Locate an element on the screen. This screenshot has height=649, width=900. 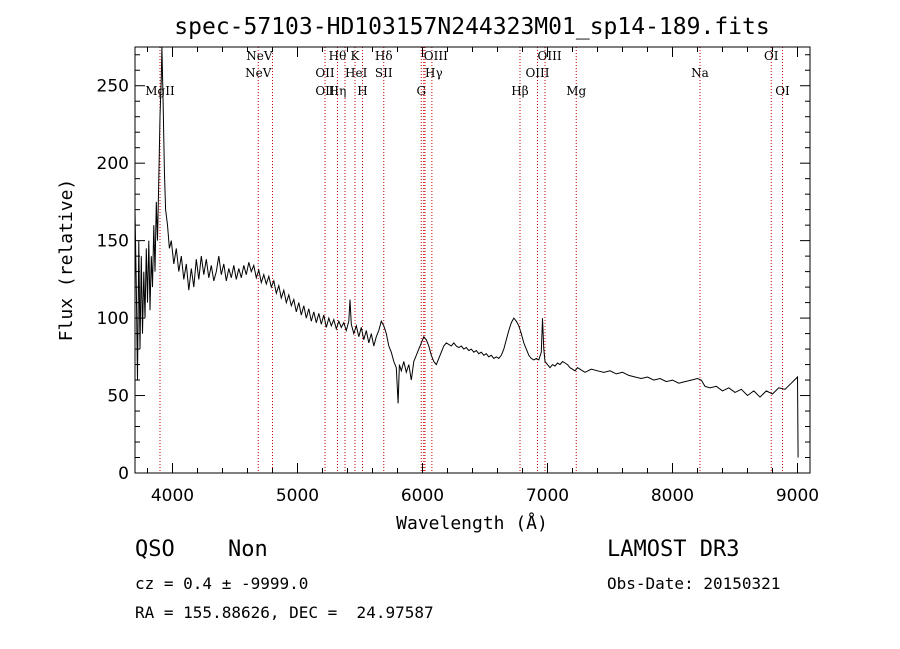
line-label-11: SII is located at coordinates (384, 73).